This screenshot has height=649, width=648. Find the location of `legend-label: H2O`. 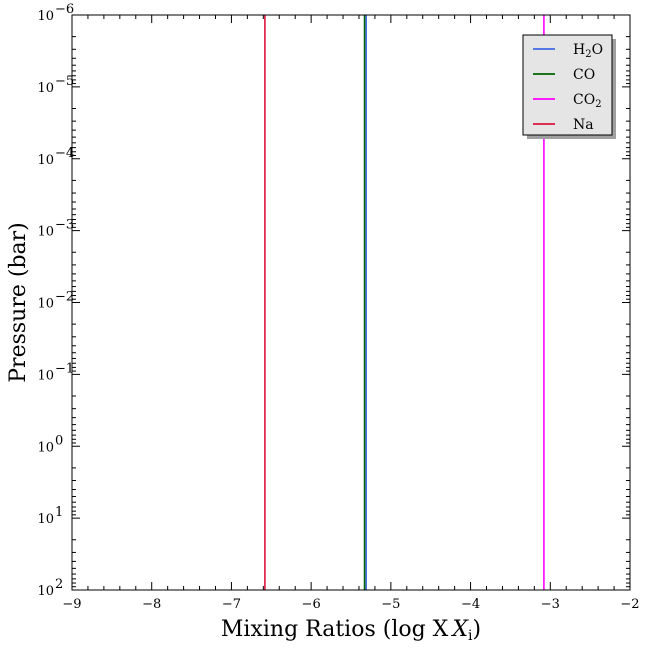

legend-label: H2O is located at coordinates (588, 51).